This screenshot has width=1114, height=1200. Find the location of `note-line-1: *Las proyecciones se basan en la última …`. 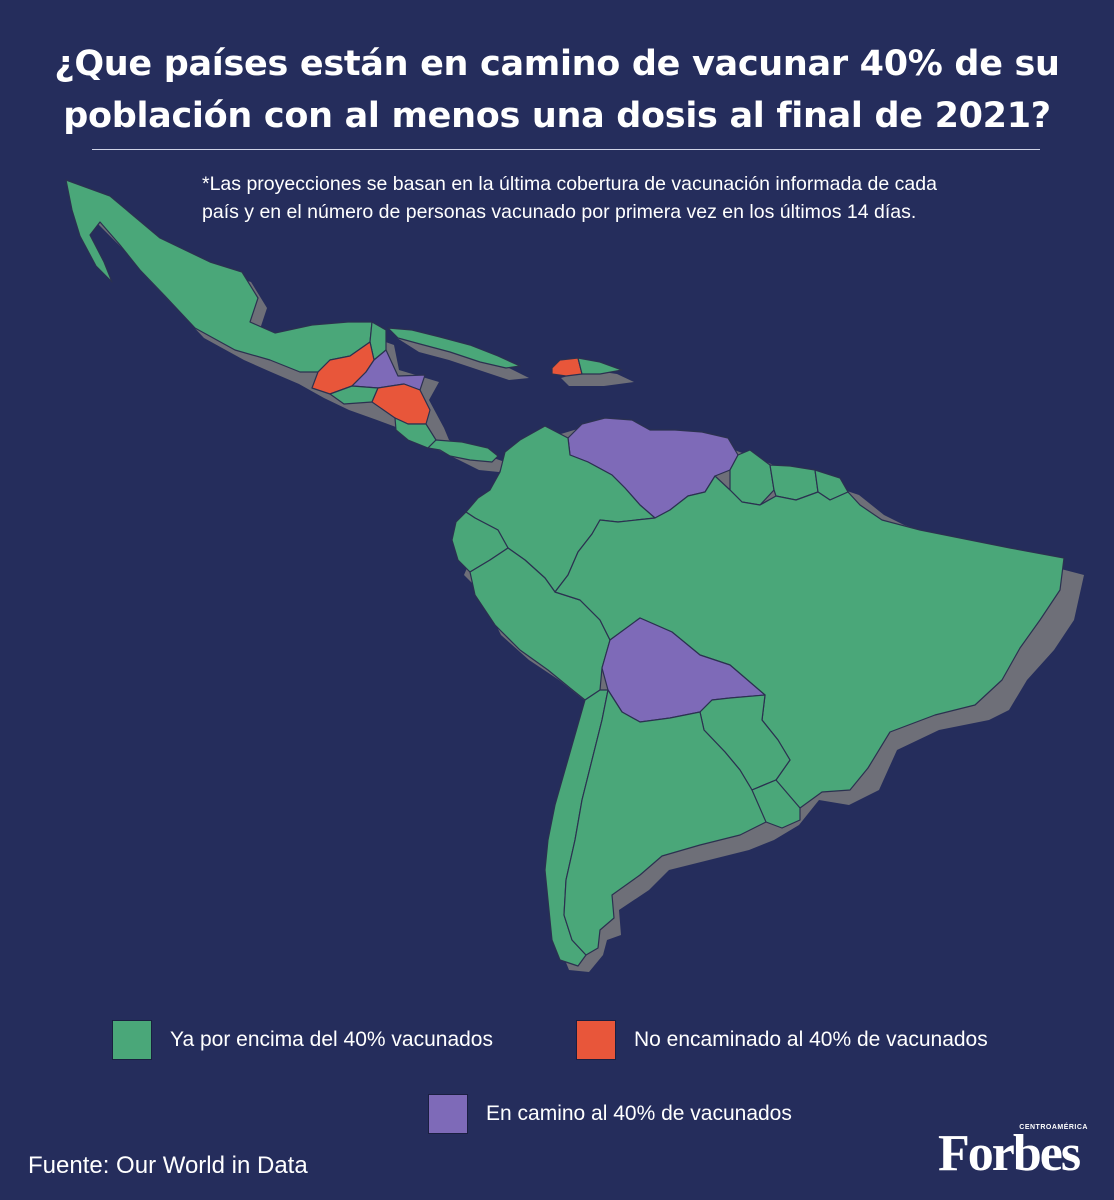

note-line-1: *Las proyecciones se basan en la última … is located at coordinates (569, 184).